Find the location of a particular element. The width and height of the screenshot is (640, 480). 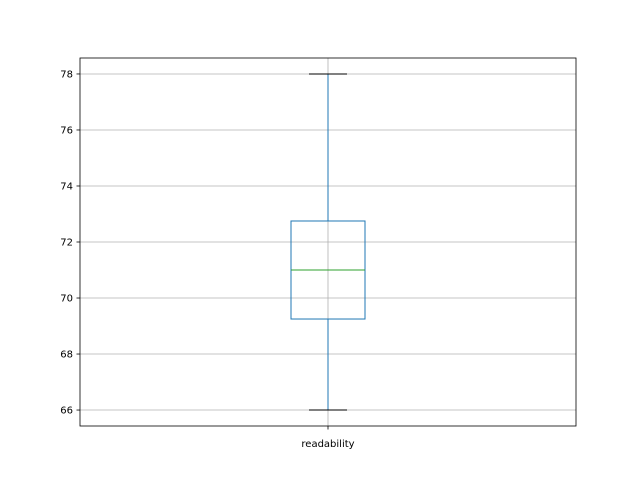

y-tick-label: 76 is located at coordinates (66, 130).